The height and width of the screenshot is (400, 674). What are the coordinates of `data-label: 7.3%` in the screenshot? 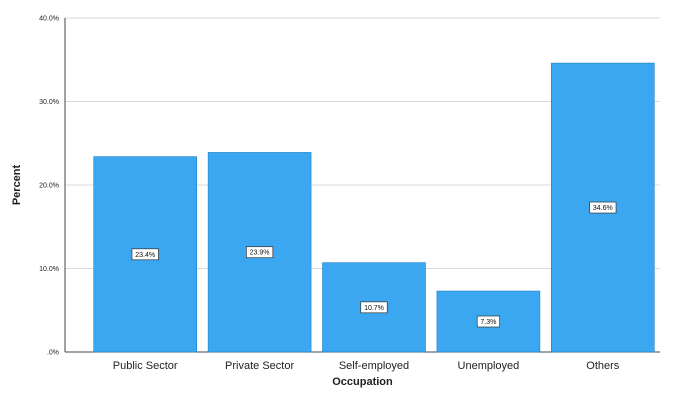 It's located at (488, 322).